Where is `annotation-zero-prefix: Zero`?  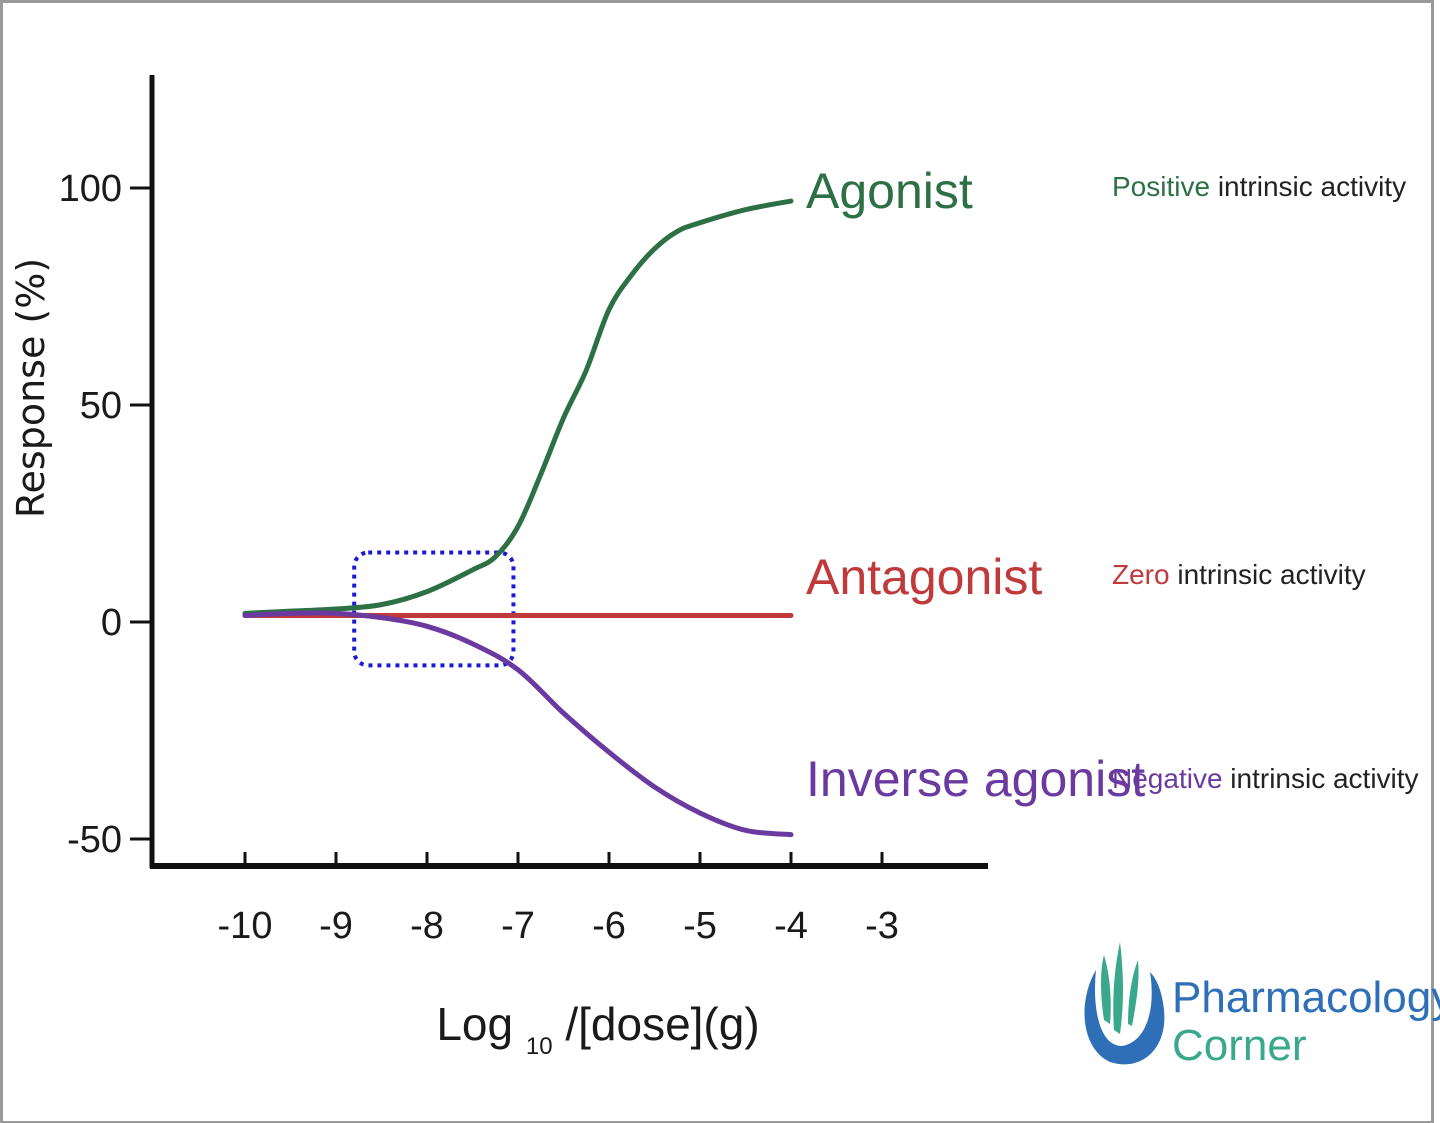 annotation-zero-prefix: Zero is located at coordinates (1141, 574).